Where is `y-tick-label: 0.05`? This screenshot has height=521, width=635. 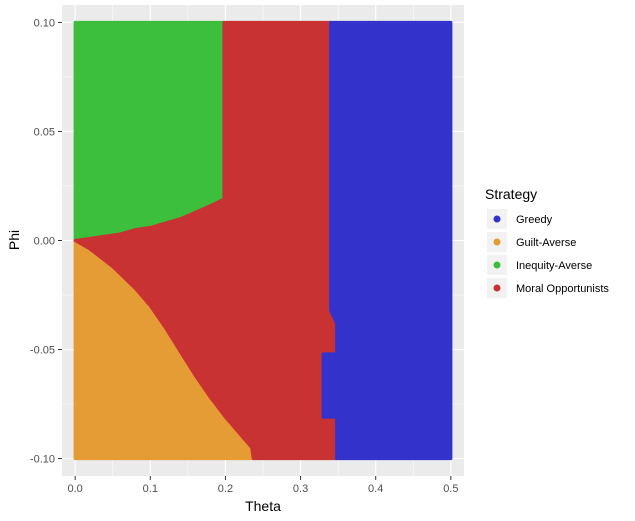
y-tick-label: 0.05 is located at coordinates (44, 132).